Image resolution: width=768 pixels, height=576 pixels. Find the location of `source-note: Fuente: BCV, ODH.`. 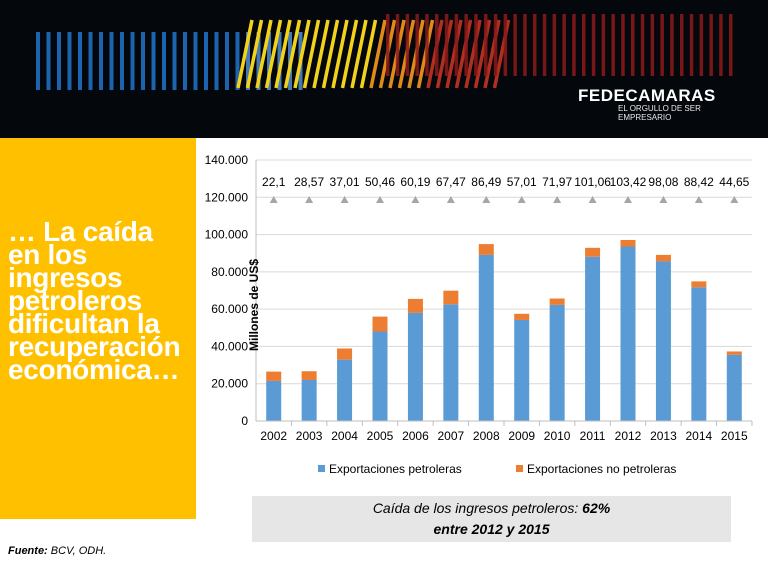

source-note: Fuente: BCV, ODH. is located at coordinates (57, 551).